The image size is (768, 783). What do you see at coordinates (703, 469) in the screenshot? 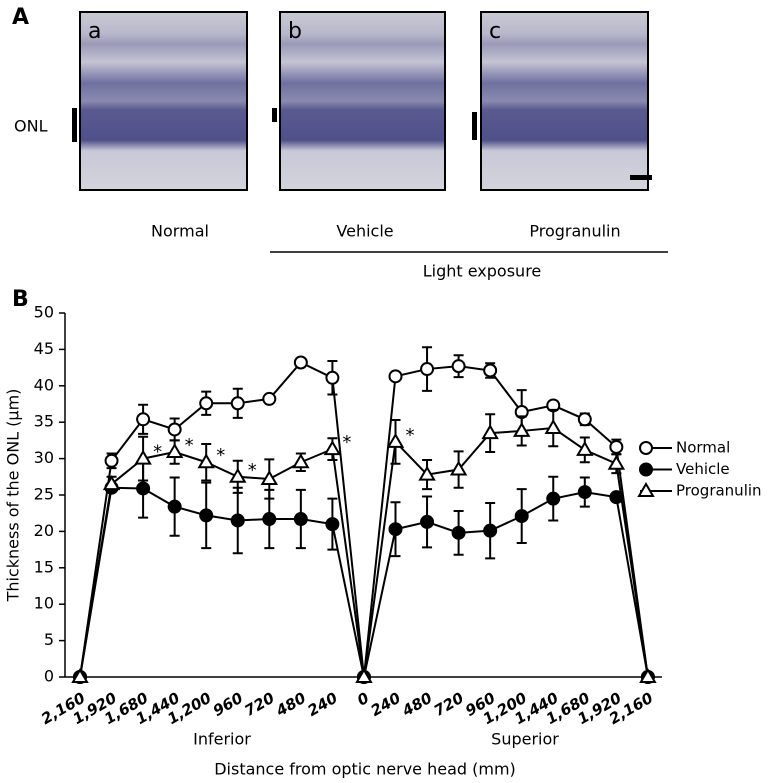
I see `legend-label: Vehicle` at bounding box center [703, 469].